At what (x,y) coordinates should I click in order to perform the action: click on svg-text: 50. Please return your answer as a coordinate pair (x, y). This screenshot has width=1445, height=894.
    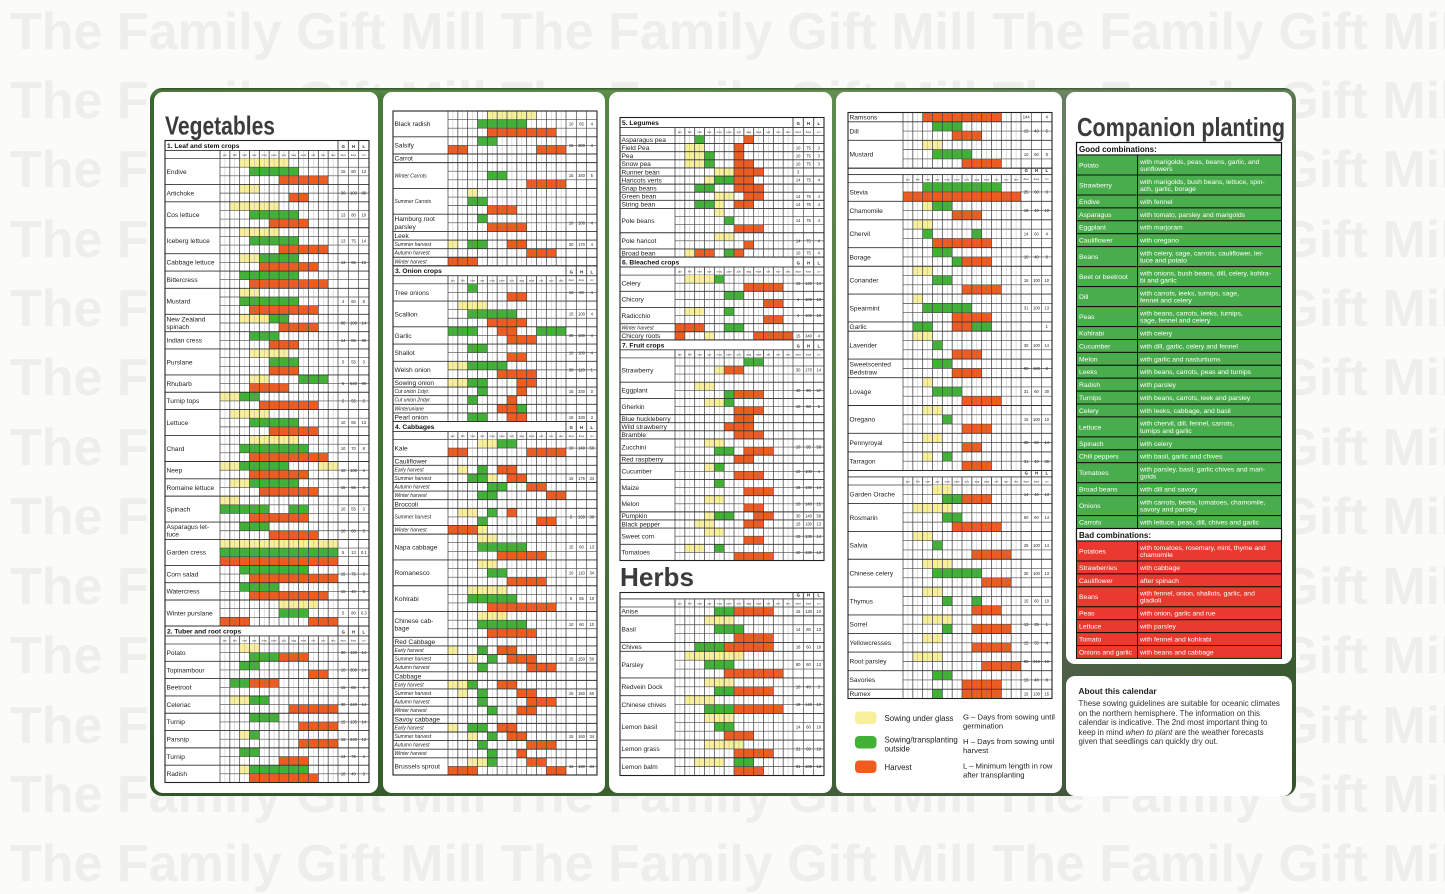
    Looking at the image, I should click on (591, 447).